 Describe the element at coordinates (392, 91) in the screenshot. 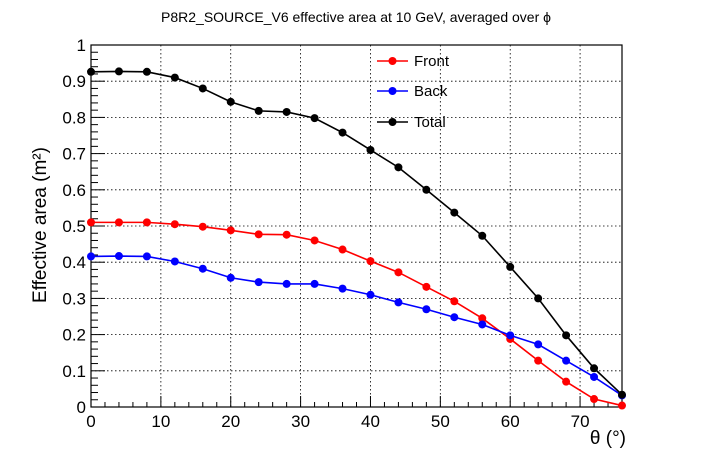

I see `legend-marker-back` at that location.